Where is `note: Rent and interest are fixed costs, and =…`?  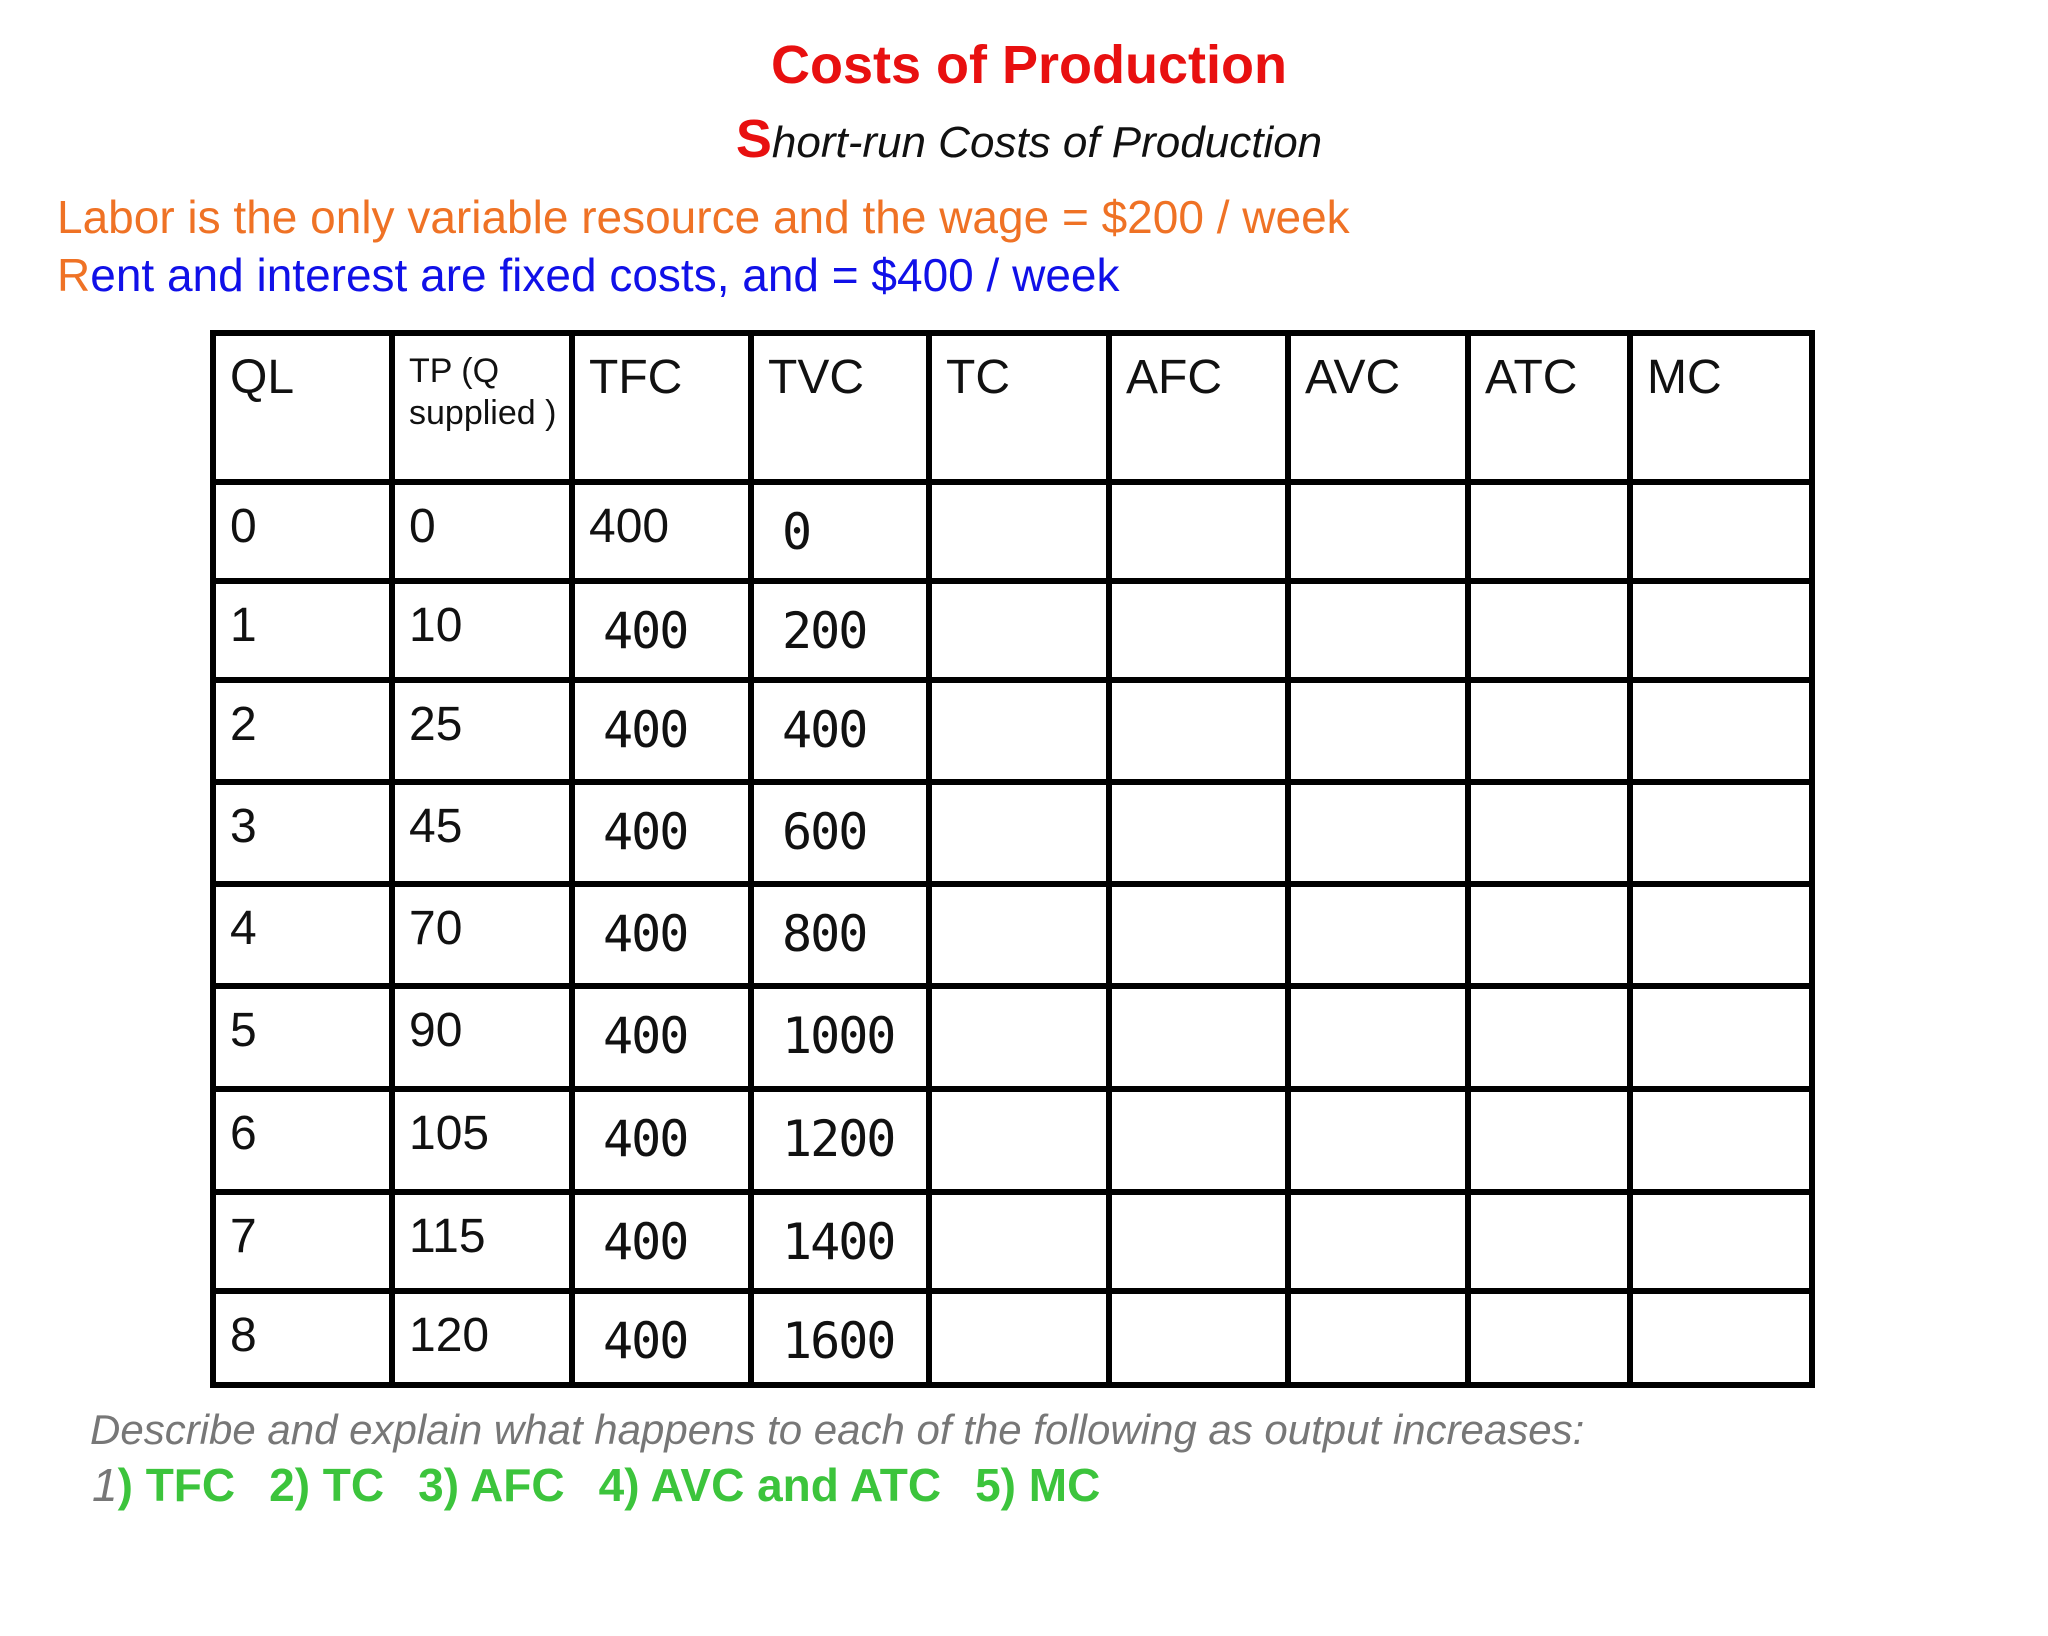
note: Rent and interest are fixed costs, and =… is located at coordinates (588, 275).